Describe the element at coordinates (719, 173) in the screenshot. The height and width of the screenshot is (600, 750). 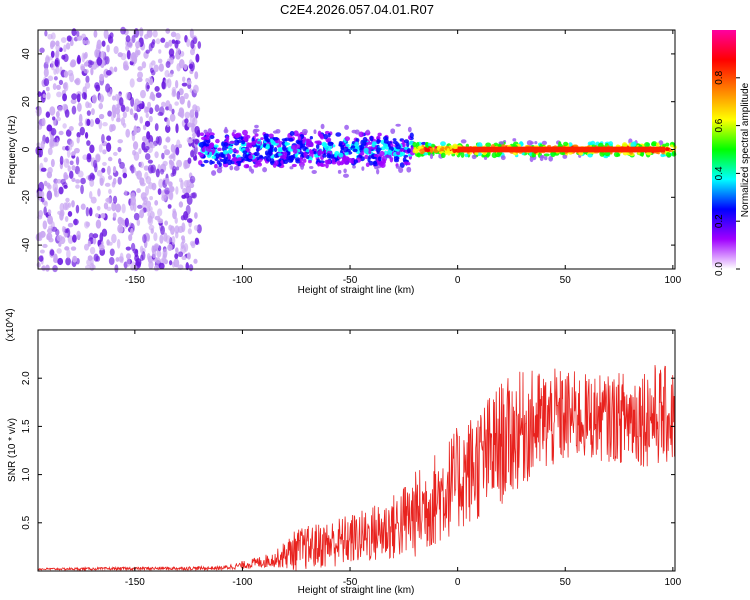
I see `colorbar-tick-label: 0.4` at that location.